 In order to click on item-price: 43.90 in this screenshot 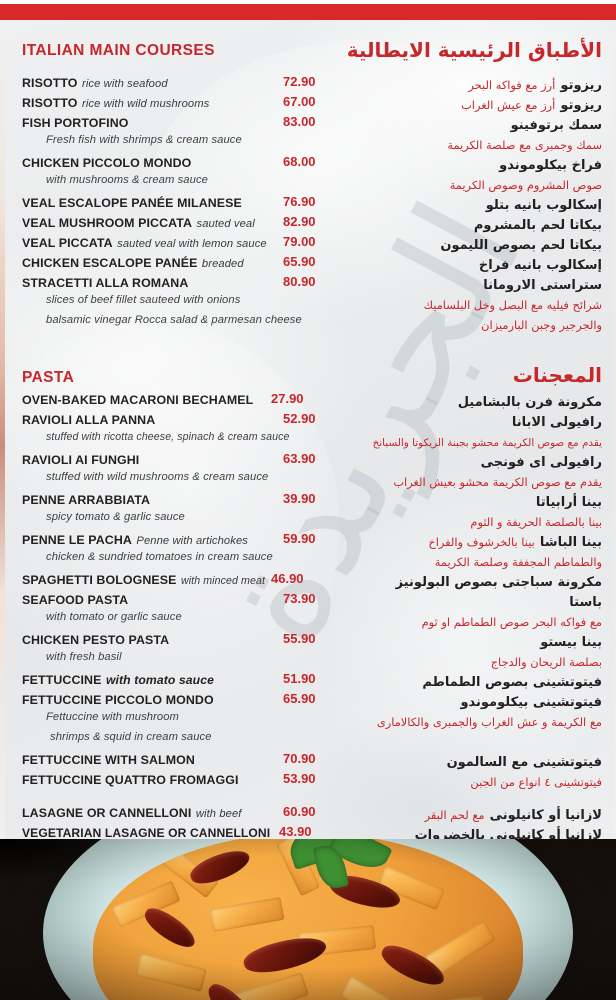, I will do `click(295, 831)`.